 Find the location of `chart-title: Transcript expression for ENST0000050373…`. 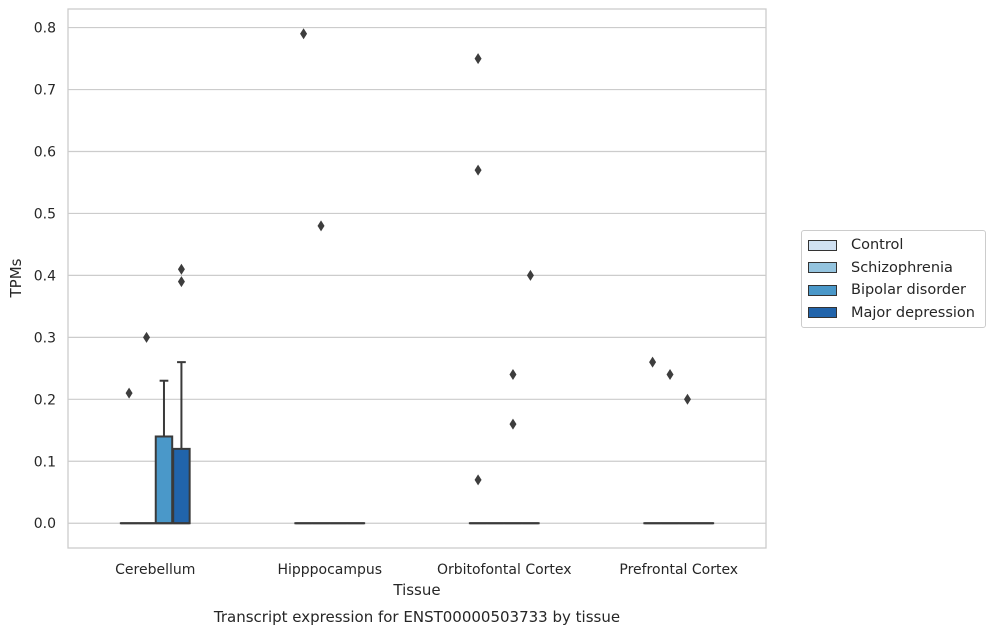

chart-title: Transcript expression for ENST0000050373… is located at coordinates (416, 617).